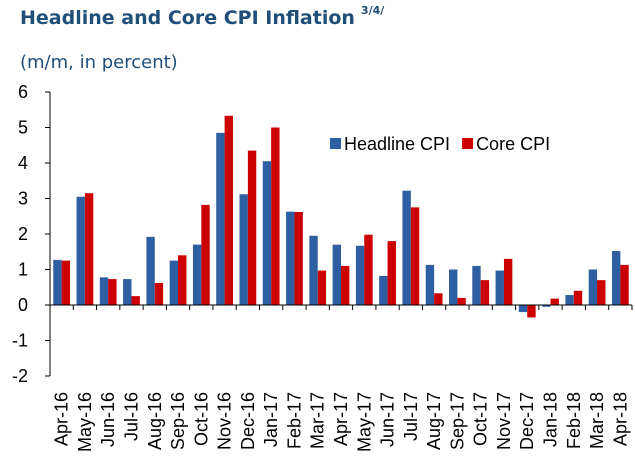 The image size is (635, 469). Describe the element at coordinates (178, 421) in the screenshot. I see `x-tick-label: Sep-16` at that location.